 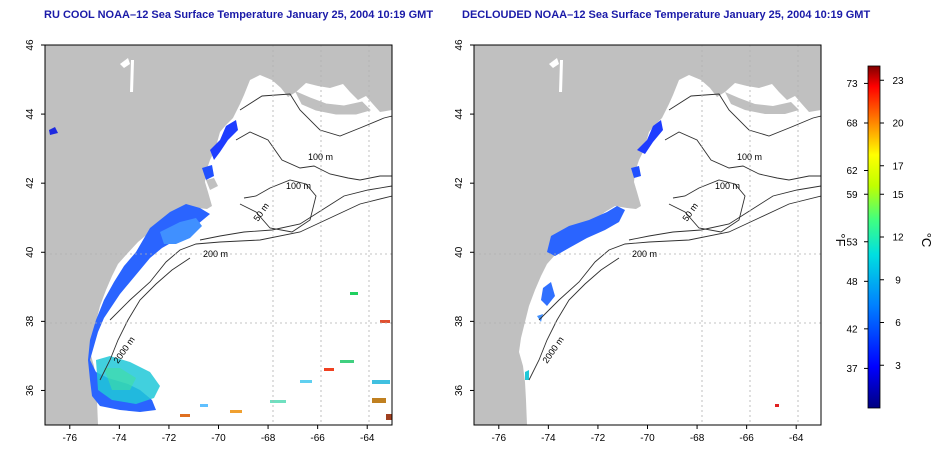 What do you see at coordinates (852, 369) in the screenshot?
I see `fahrenheit-tick-label: 37` at bounding box center [852, 369].